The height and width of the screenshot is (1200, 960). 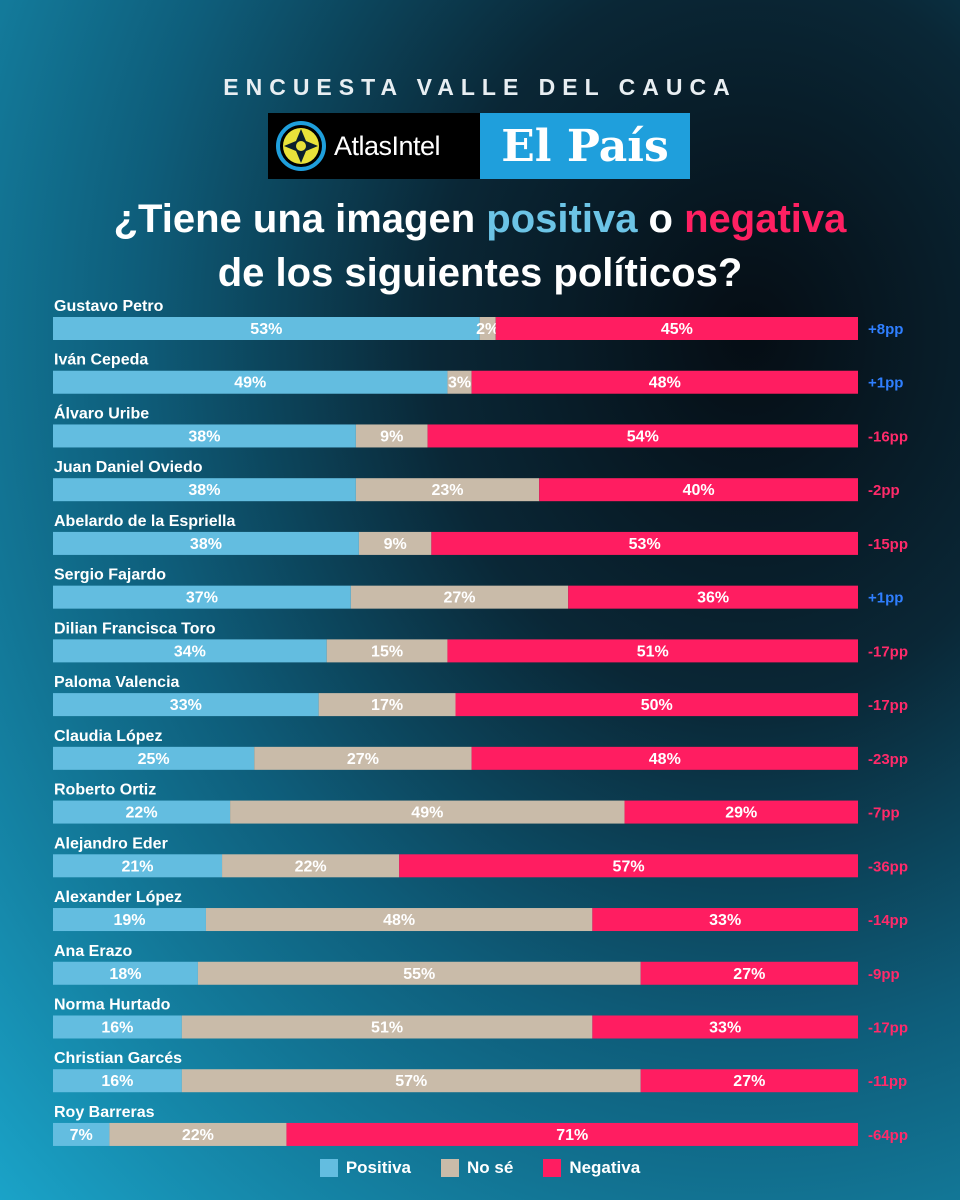 I want to click on bar-value-label: 3%, so click(x=459, y=383).